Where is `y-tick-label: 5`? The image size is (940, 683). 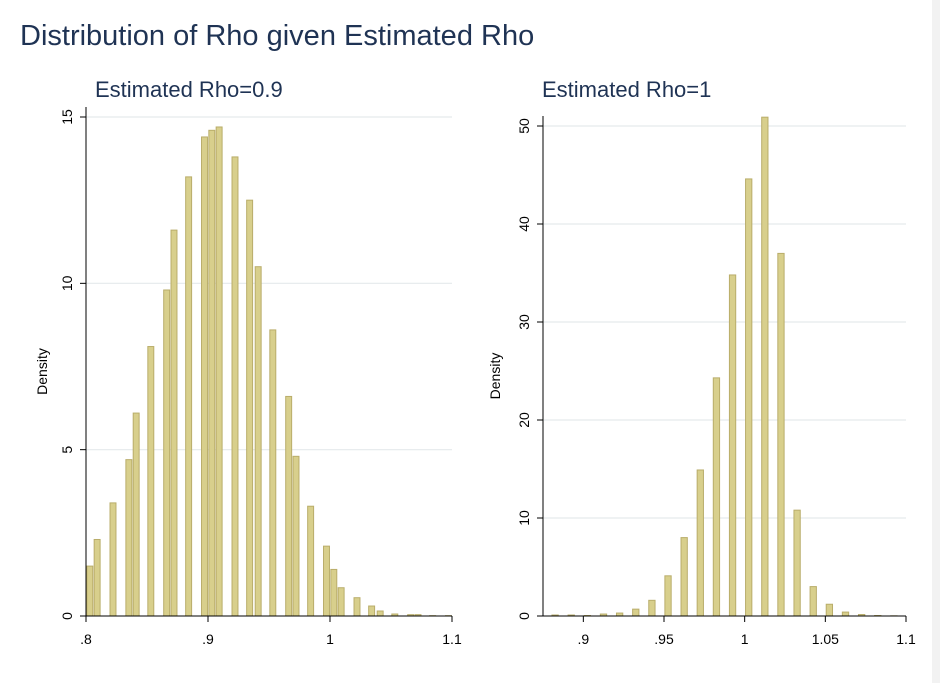
y-tick-label: 5 is located at coordinates (67, 450).